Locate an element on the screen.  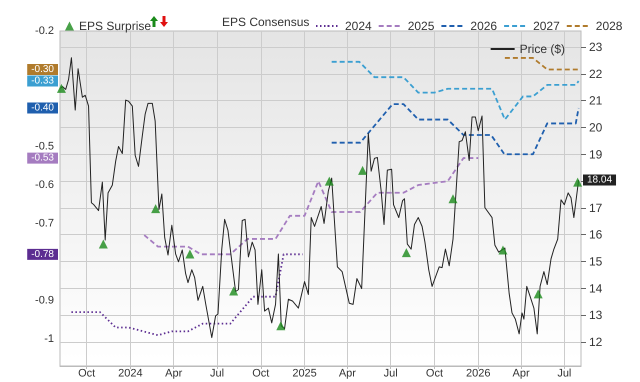
legend-label: 2026 is located at coordinates (484, 26).